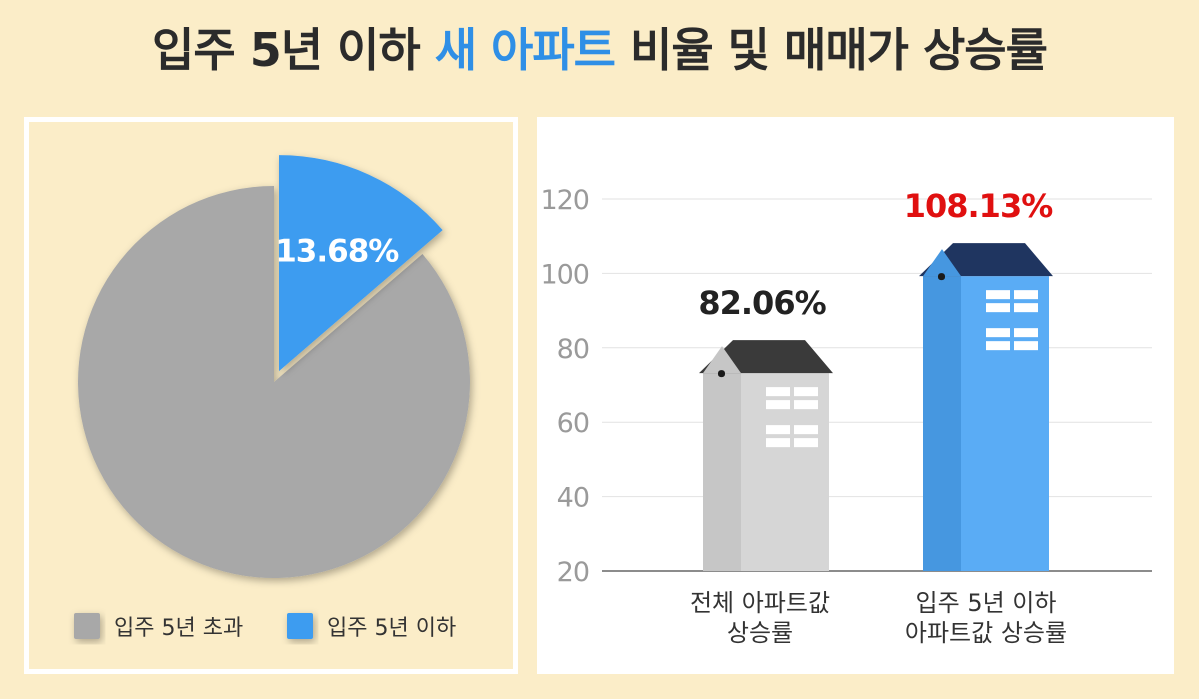 Image resolution: width=1199 pixels, height=699 pixels. What do you see at coordinates (942, 263) in the screenshot?
I see `bar-new-apartments-gable` at bounding box center [942, 263].